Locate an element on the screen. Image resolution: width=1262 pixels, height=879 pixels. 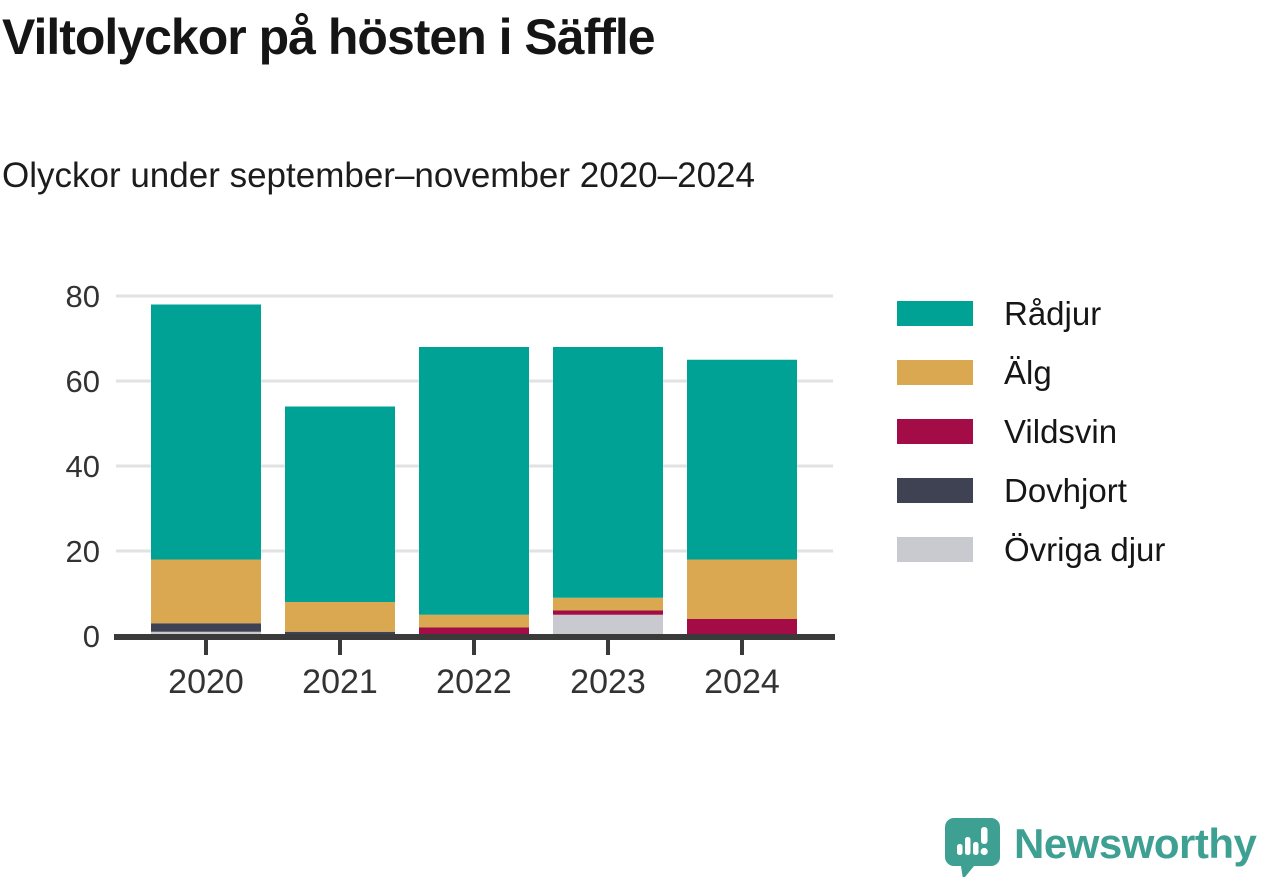
y-tick-label: 60 is located at coordinates (83, 381).